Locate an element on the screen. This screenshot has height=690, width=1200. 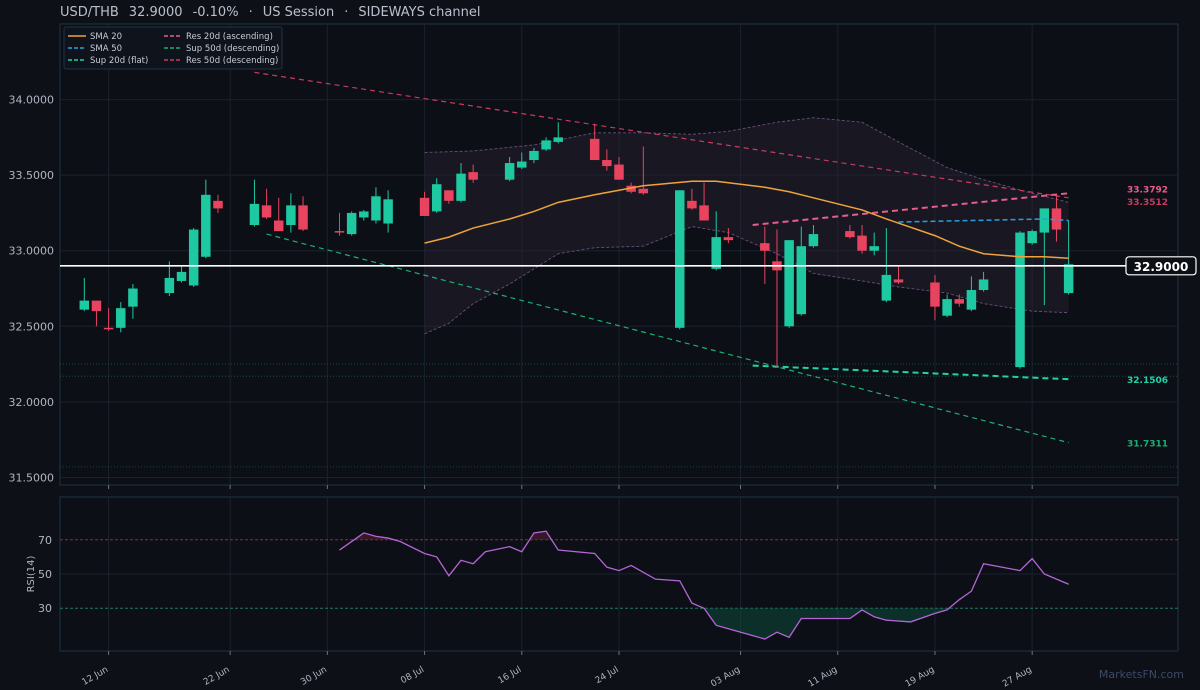
y-tick-label: 34.0000 is located at coordinates (32, 100).